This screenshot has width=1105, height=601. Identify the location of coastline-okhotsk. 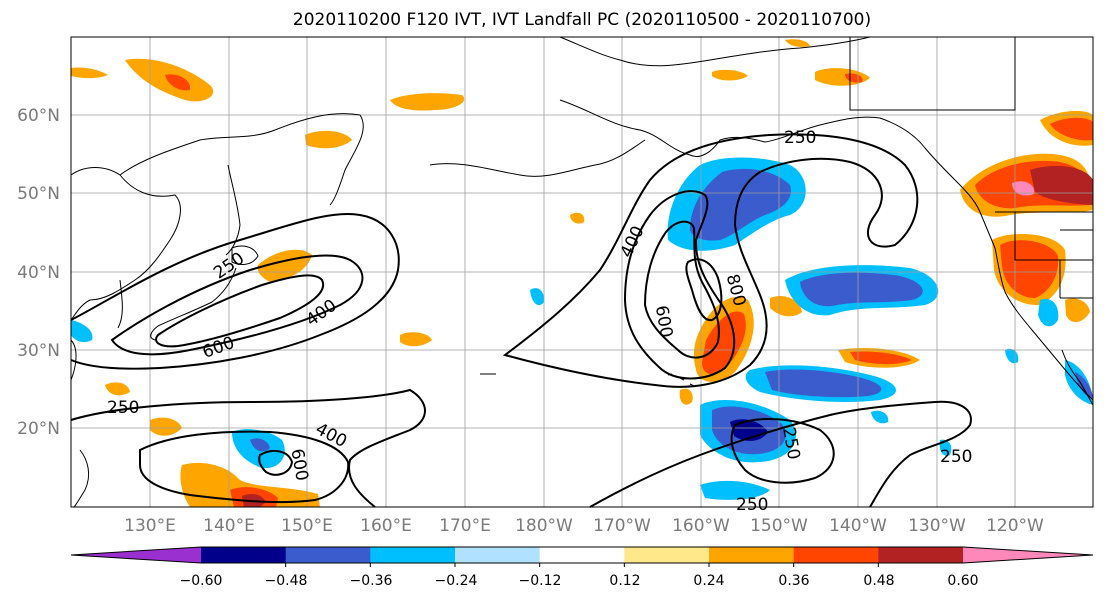
(241, 159).